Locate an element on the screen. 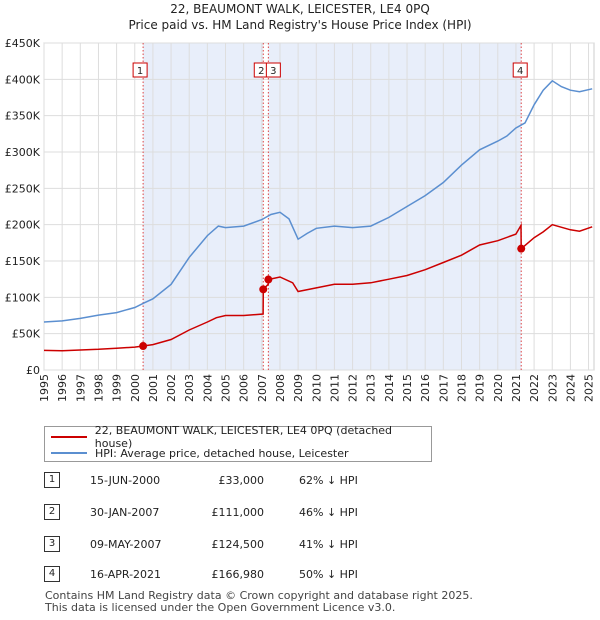 The height and width of the screenshot is (620, 600). x-tick-label: 2002 is located at coordinates (171, 388).